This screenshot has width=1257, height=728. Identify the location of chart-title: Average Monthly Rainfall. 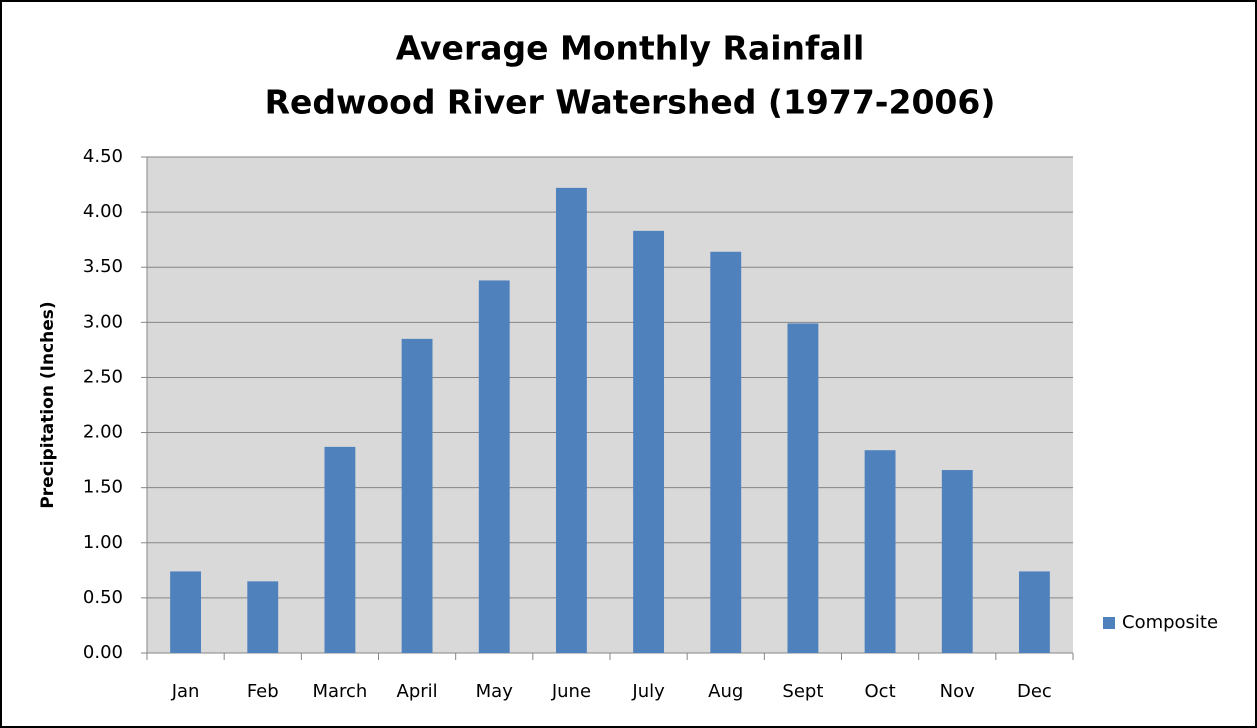
(630, 48).